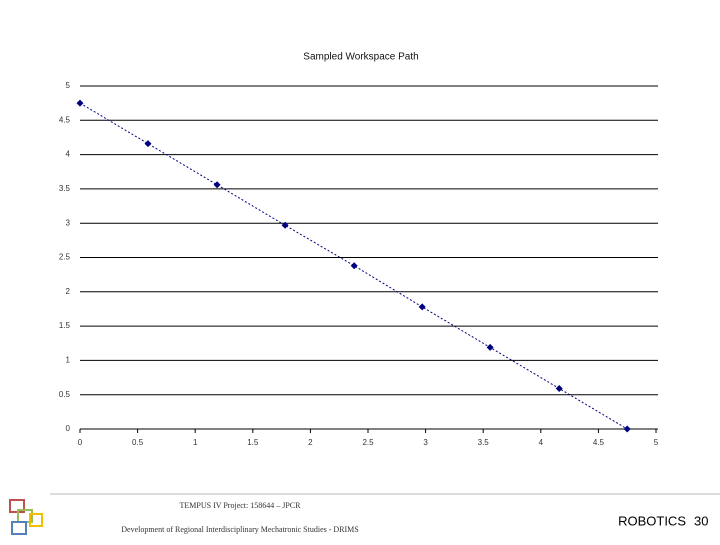  What do you see at coordinates (484, 442) in the screenshot?
I see `x-tick-label: 3.5` at bounding box center [484, 442].